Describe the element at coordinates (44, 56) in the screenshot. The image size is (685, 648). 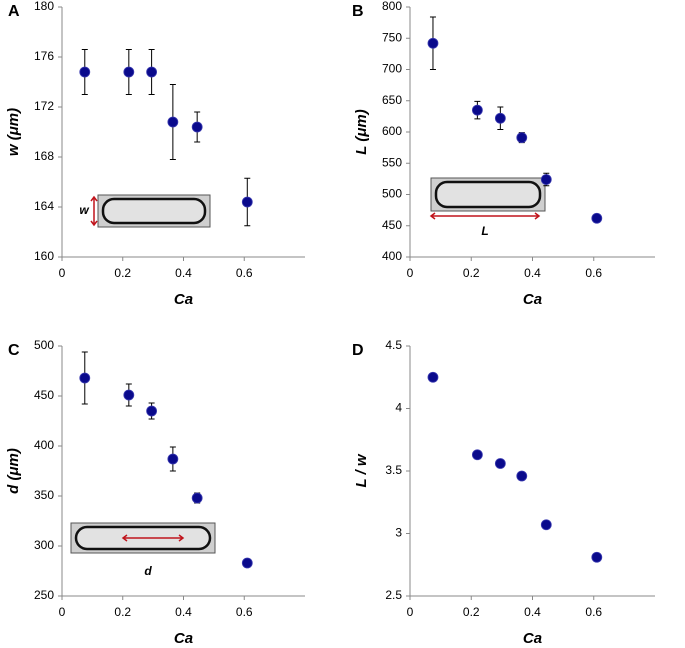
I see `y-tick-label: 176` at that location.